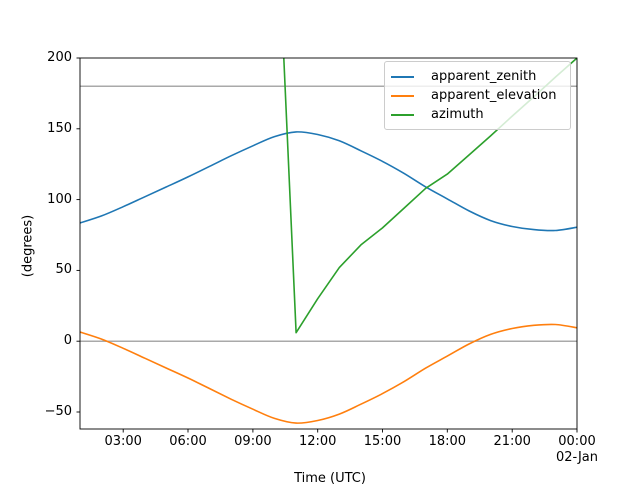 The width and height of the screenshot is (640, 486). Describe the element at coordinates (253, 441) in the screenshot. I see `x-tick-0900: 09:00` at that location.